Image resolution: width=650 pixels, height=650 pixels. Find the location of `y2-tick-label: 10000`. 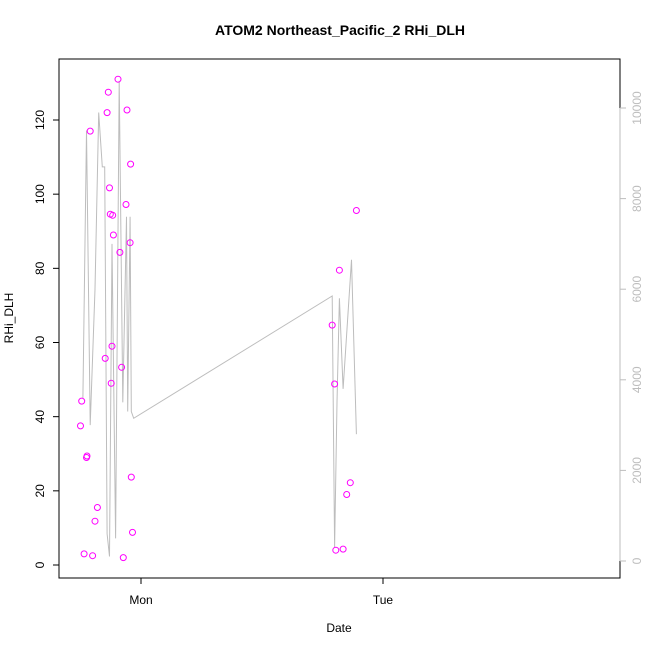

y2-tick-label: 10000 is located at coordinates (637, 108).